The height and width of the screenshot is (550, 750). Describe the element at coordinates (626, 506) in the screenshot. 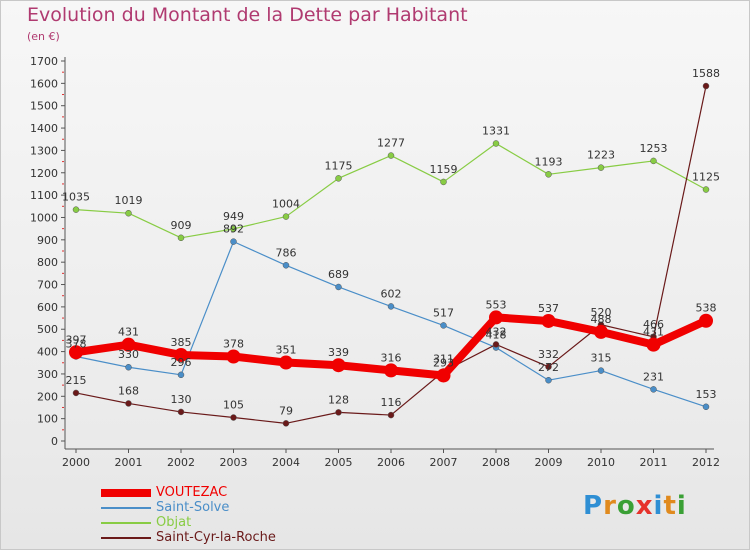

I see `logo-letter: o` at that location.